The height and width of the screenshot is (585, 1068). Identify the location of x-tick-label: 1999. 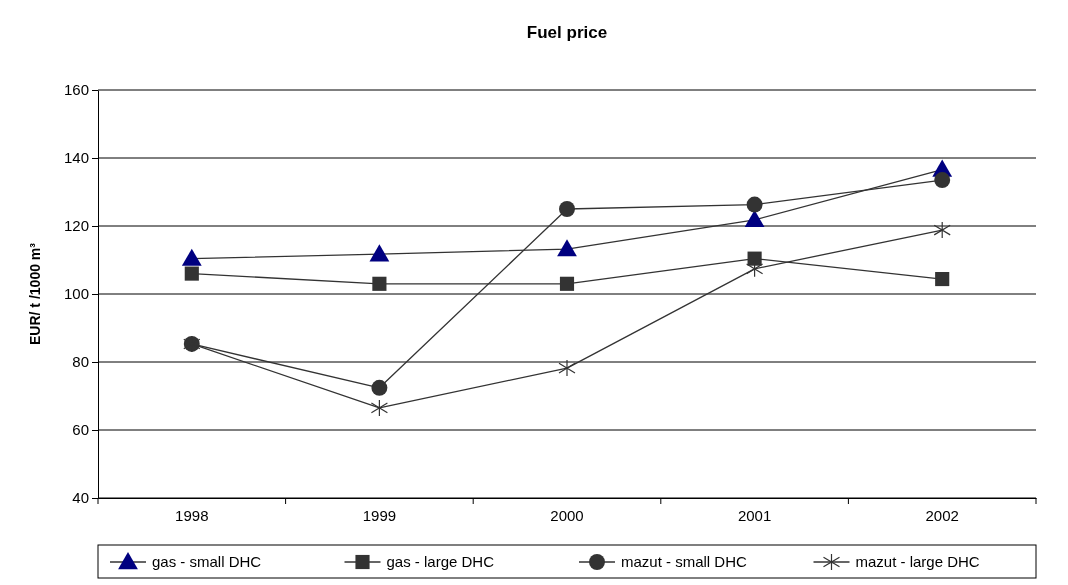
(379, 515).